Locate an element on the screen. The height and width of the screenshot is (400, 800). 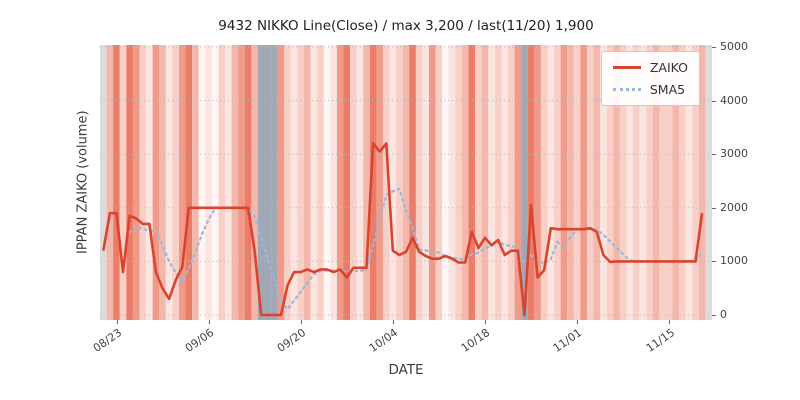
legend-item-zaiko: ZAIKO is located at coordinates (650, 67).